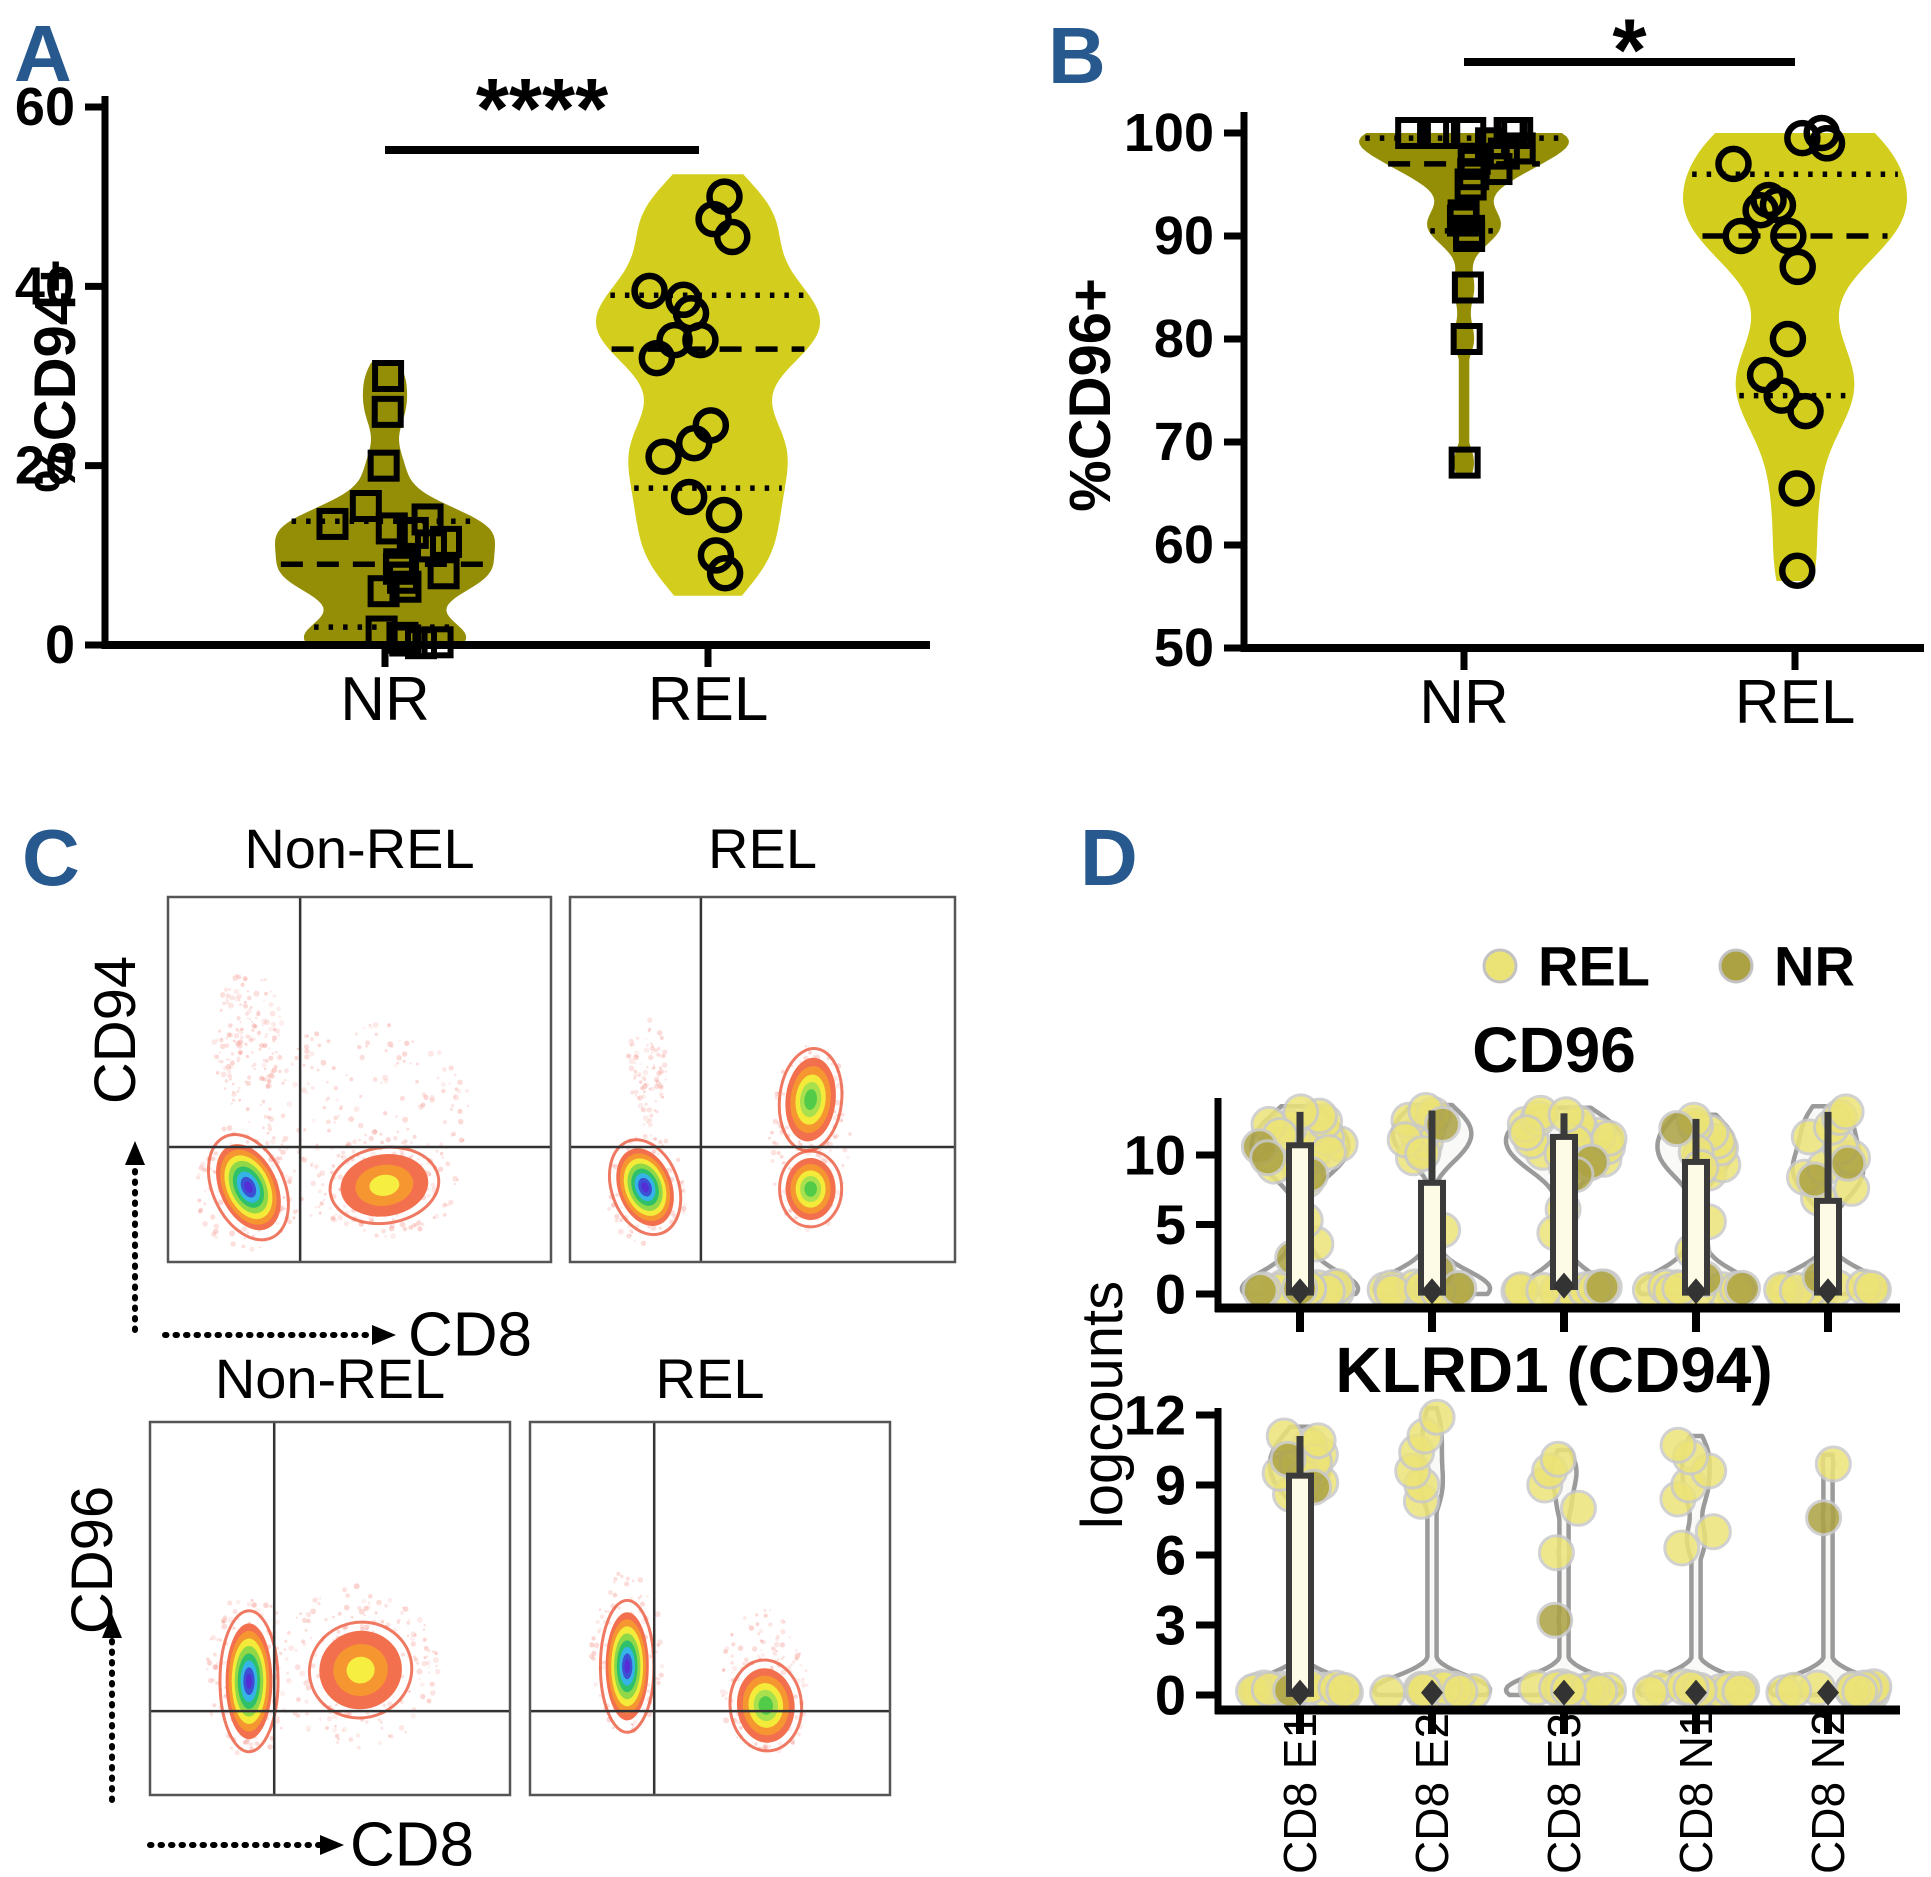  I want to click on y-tick-label: 0, so click(60, 645).